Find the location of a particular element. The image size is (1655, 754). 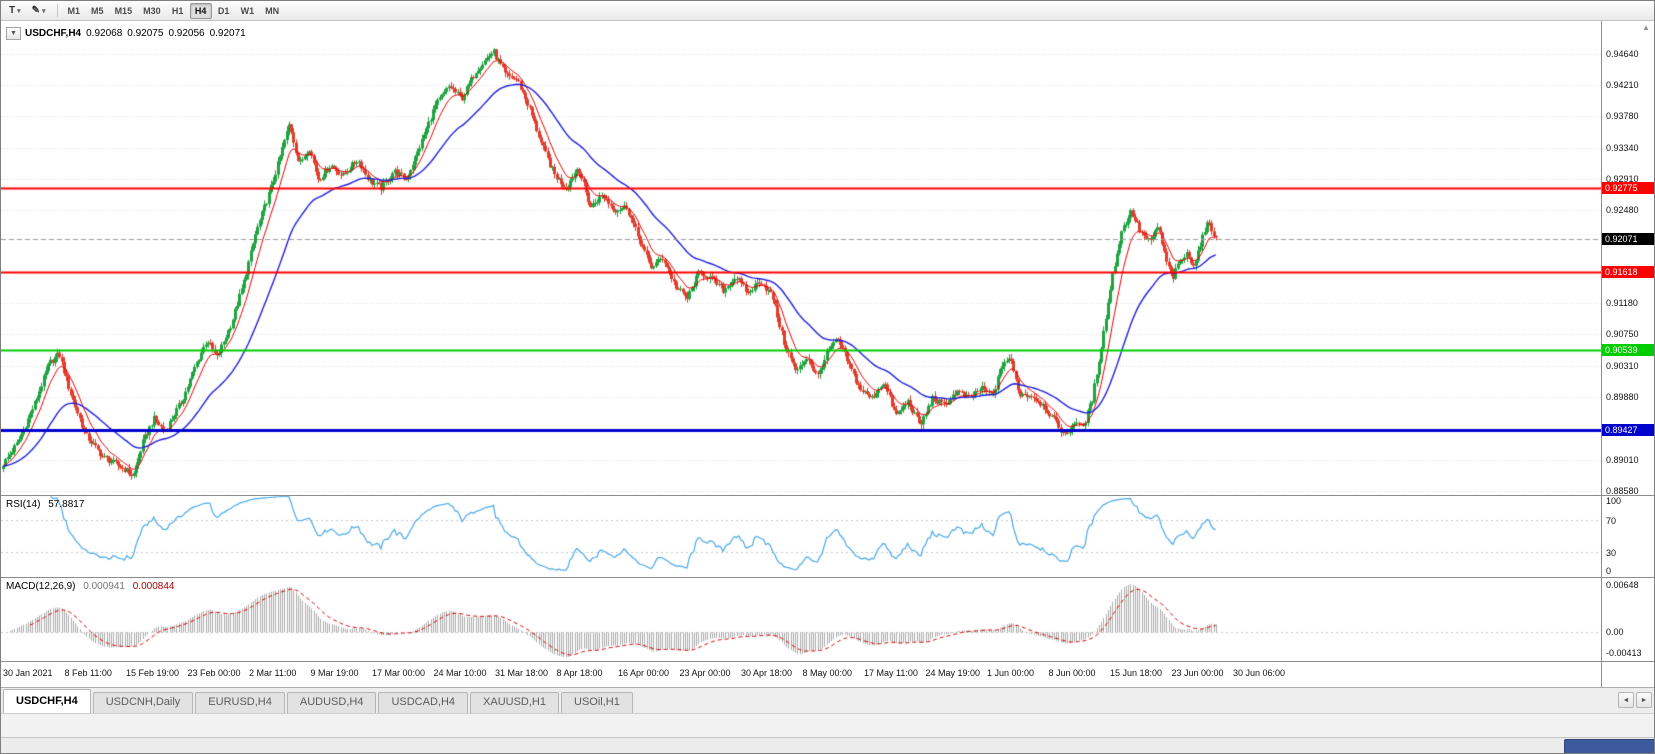

draw-tools-button: ✎ ▾ is located at coordinates (39, 11).